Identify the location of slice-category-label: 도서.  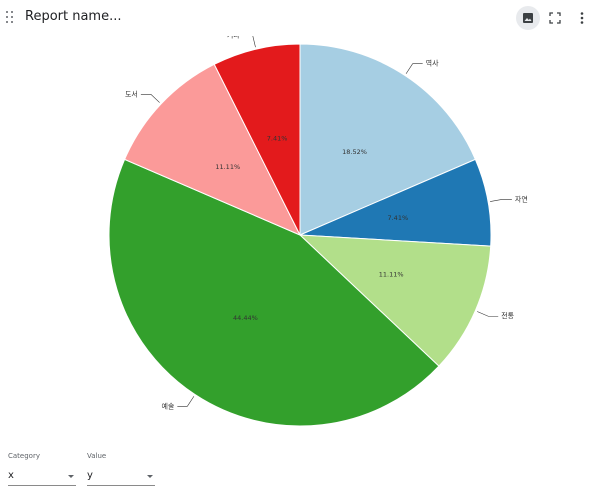
(131, 93).